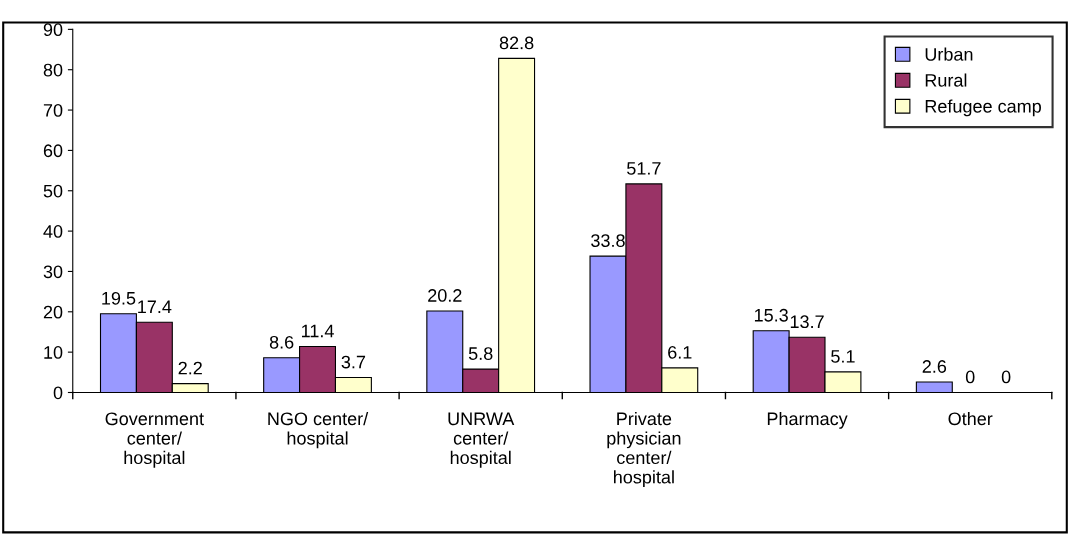  What do you see at coordinates (53, 272) in the screenshot?
I see `y-tick-label: 30` at bounding box center [53, 272].